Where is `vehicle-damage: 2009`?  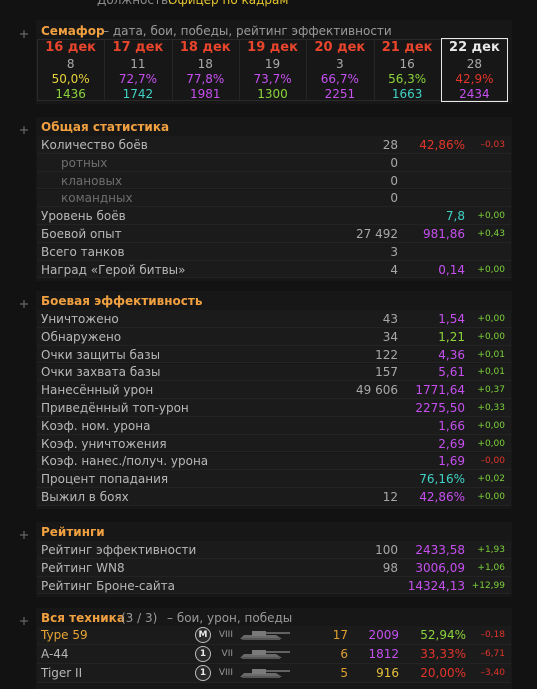
vehicle-damage: 2009 is located at coordinates (383, 635).